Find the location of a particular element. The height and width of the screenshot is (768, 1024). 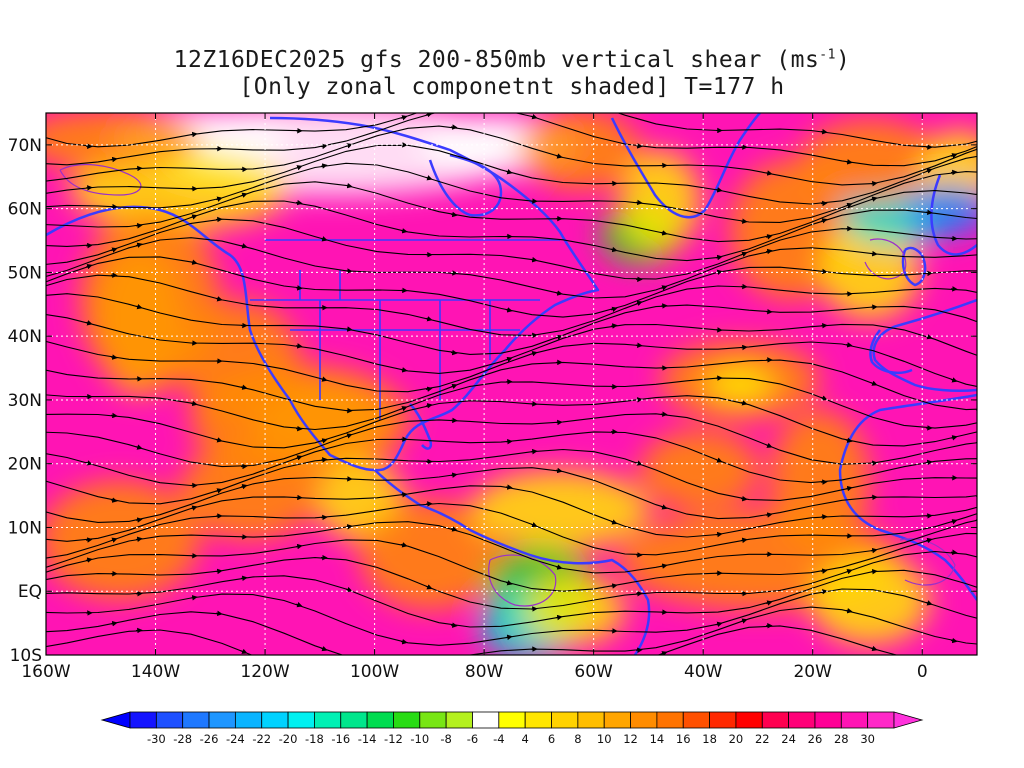

colorbar-label: 28 is located at coordinates (841, 739).